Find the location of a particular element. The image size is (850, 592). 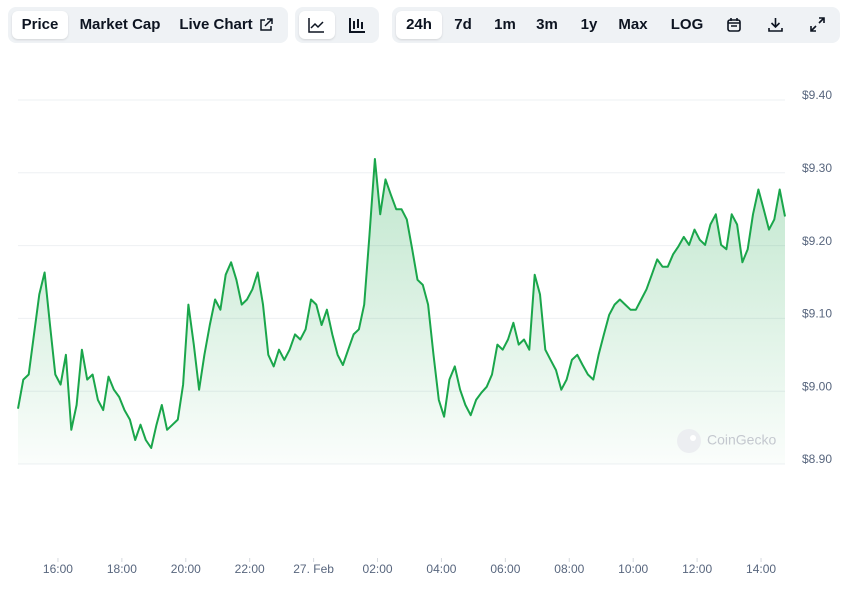

y-tick-label: $9.10 is located at coordinates (817, 314).